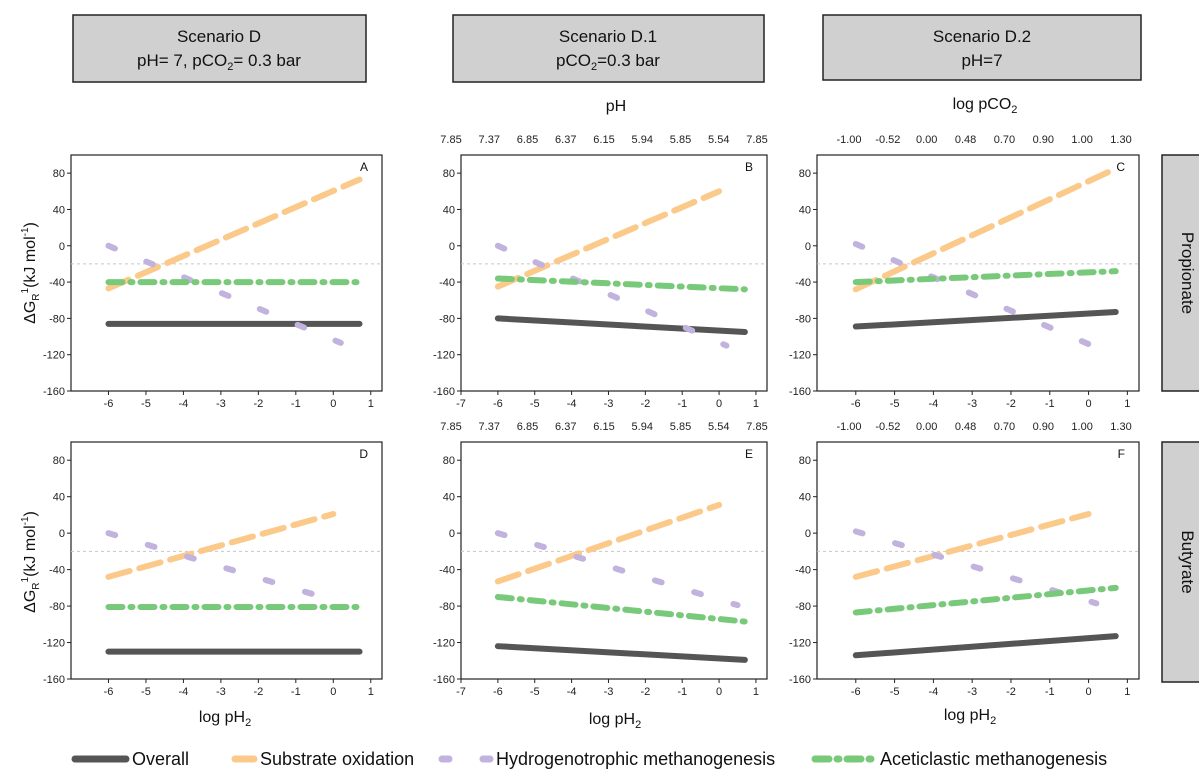  I want to click on top-tick-label: 7.37, so click(489, 427).